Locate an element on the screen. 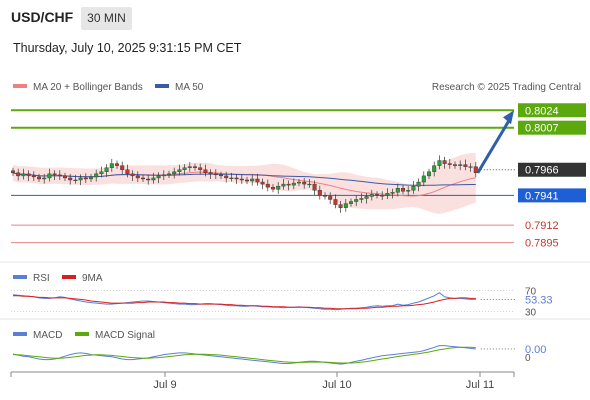 The height and width of the screenshot is (400, 590). symbol-title: USD/CHF is located at coordinates (42, 17).